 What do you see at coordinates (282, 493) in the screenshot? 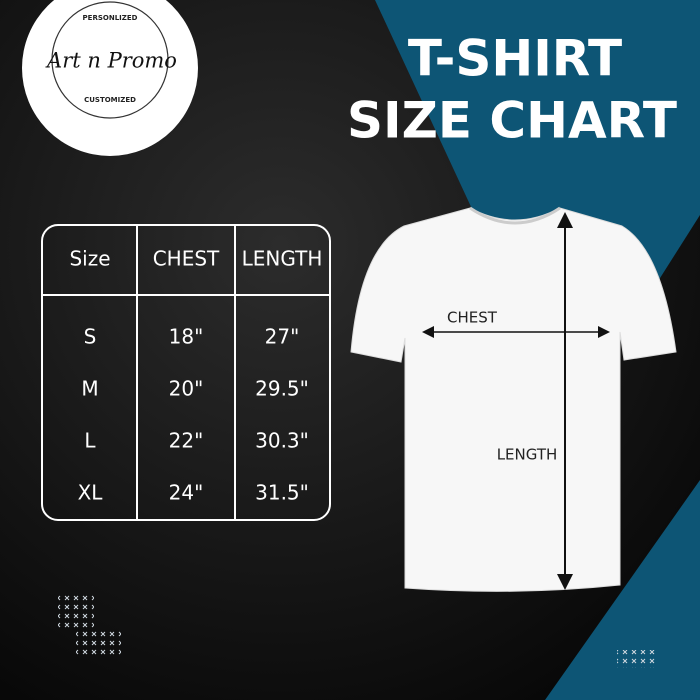
I see `table-cell: 31.5"` at bounding box center [282, 493].